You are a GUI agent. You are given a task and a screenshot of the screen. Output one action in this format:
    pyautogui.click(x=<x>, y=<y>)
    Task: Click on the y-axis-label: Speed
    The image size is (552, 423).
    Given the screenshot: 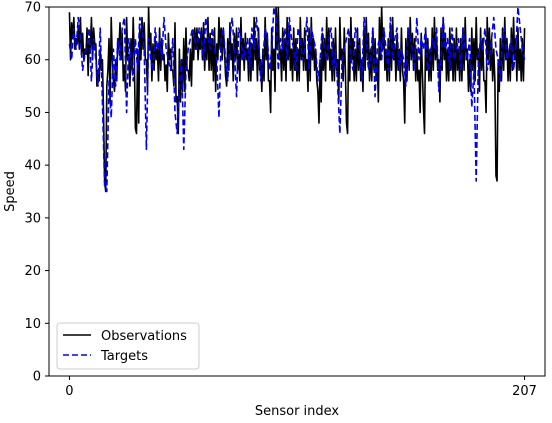 What is the action you would take?
    pyautogui.click(x=10, y=191)
    